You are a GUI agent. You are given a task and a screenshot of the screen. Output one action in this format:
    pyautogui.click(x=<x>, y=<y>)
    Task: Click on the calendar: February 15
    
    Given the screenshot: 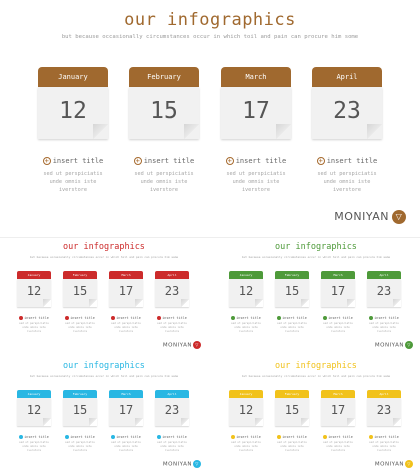 What is the action you would take?
    pyautogui.click(x=80, y=289)
    